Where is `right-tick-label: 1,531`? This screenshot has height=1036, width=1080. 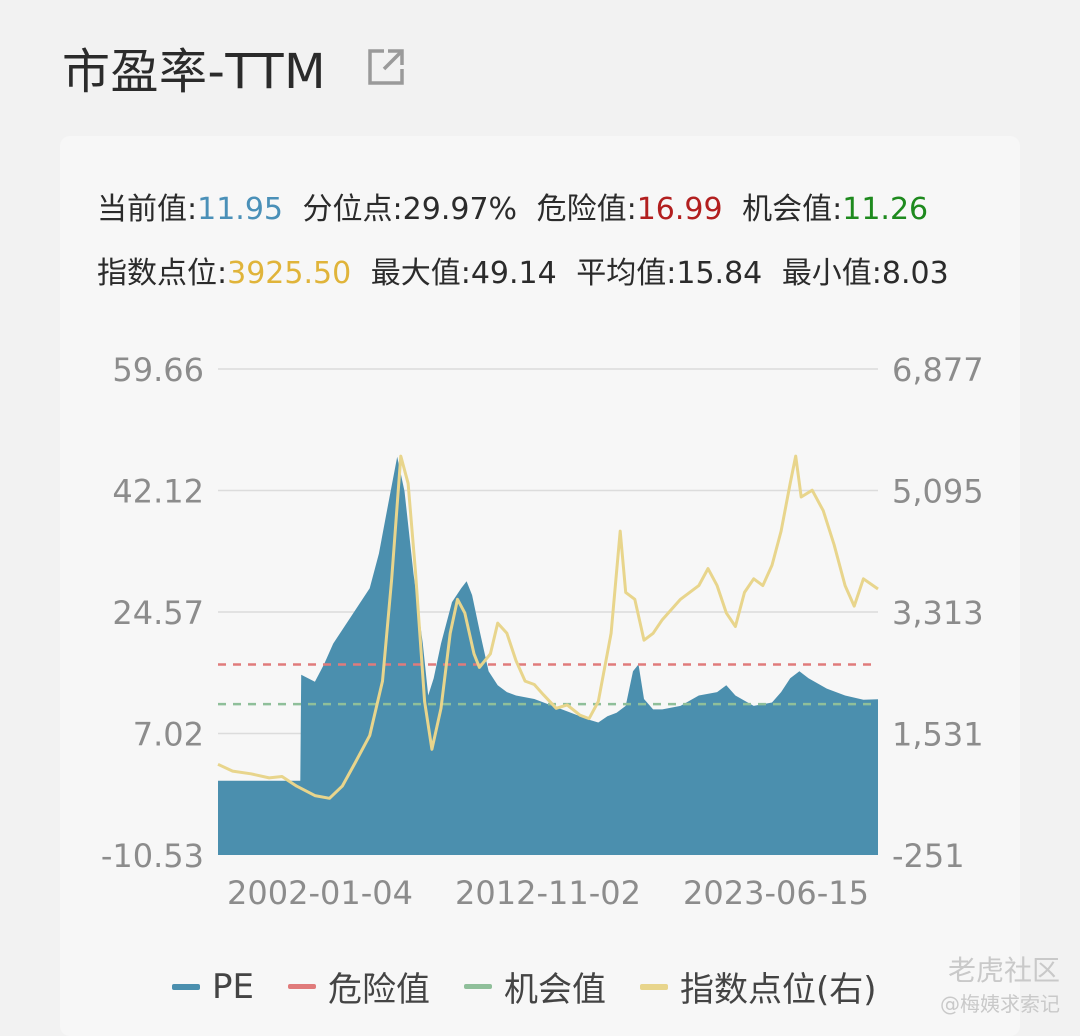
right-tick-label: 1,531 is located at coordinates (938, 735).